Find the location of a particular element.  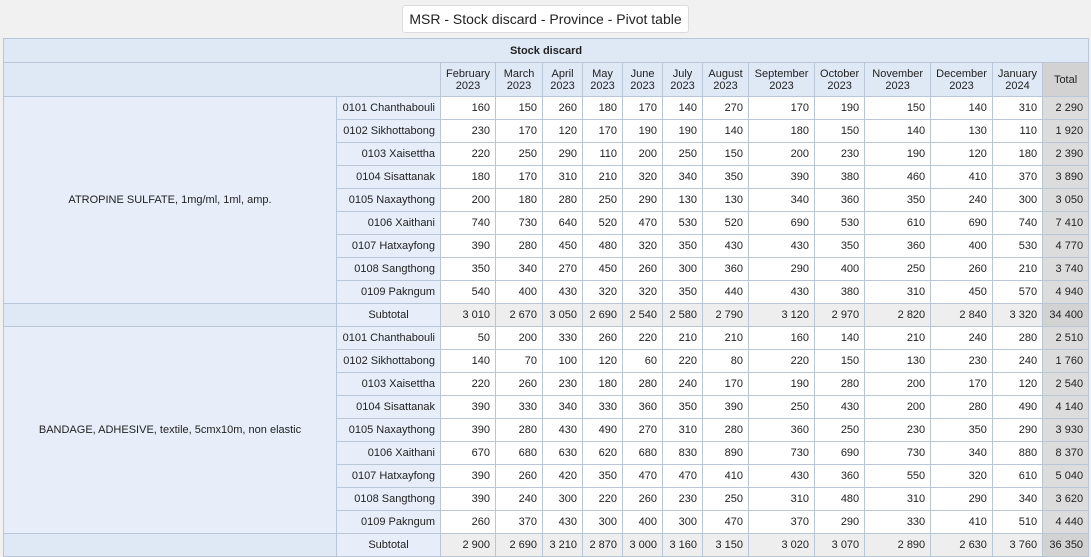

row-total-cell: 3 890 is located at coordinates (1066, 177).